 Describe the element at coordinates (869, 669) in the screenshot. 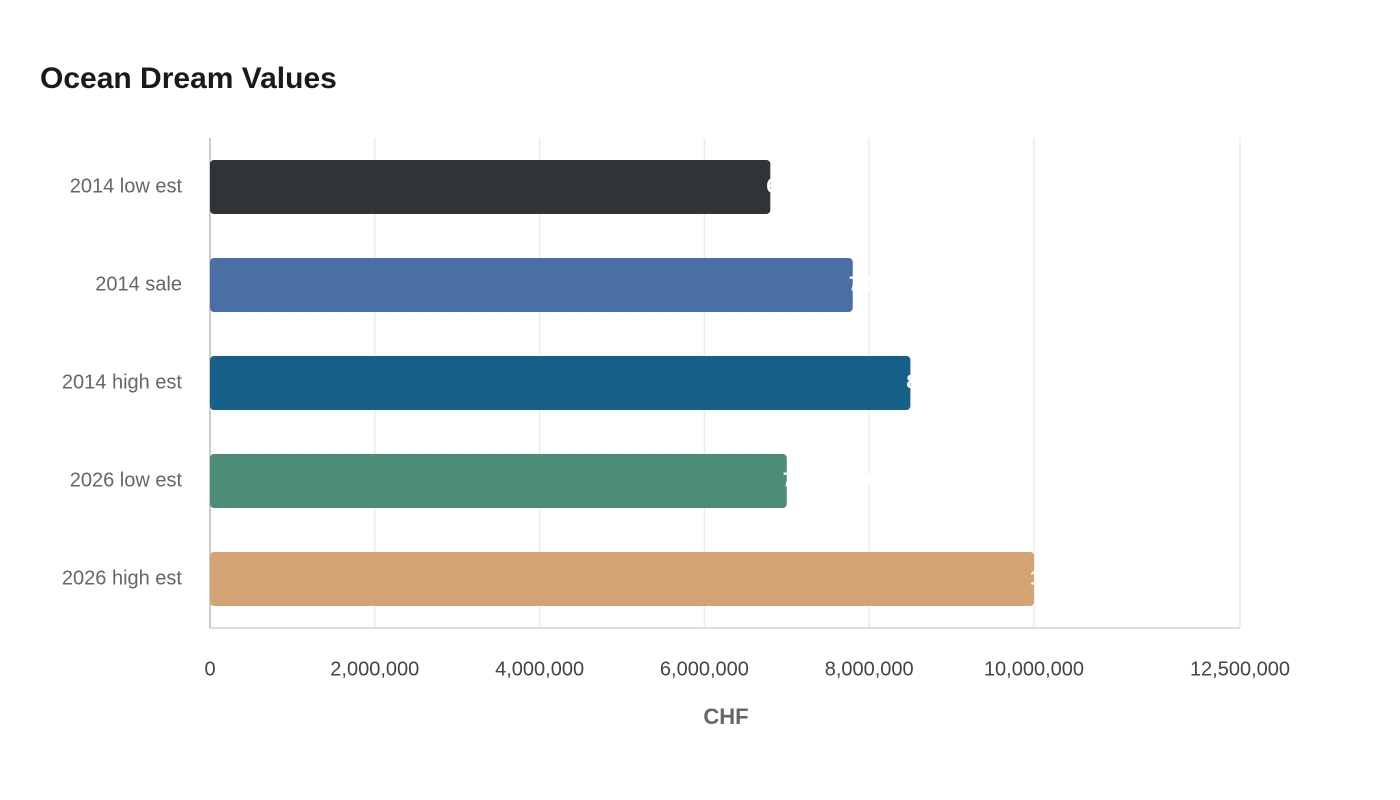

I see `x-tick-label: 8,000,000` at that location.